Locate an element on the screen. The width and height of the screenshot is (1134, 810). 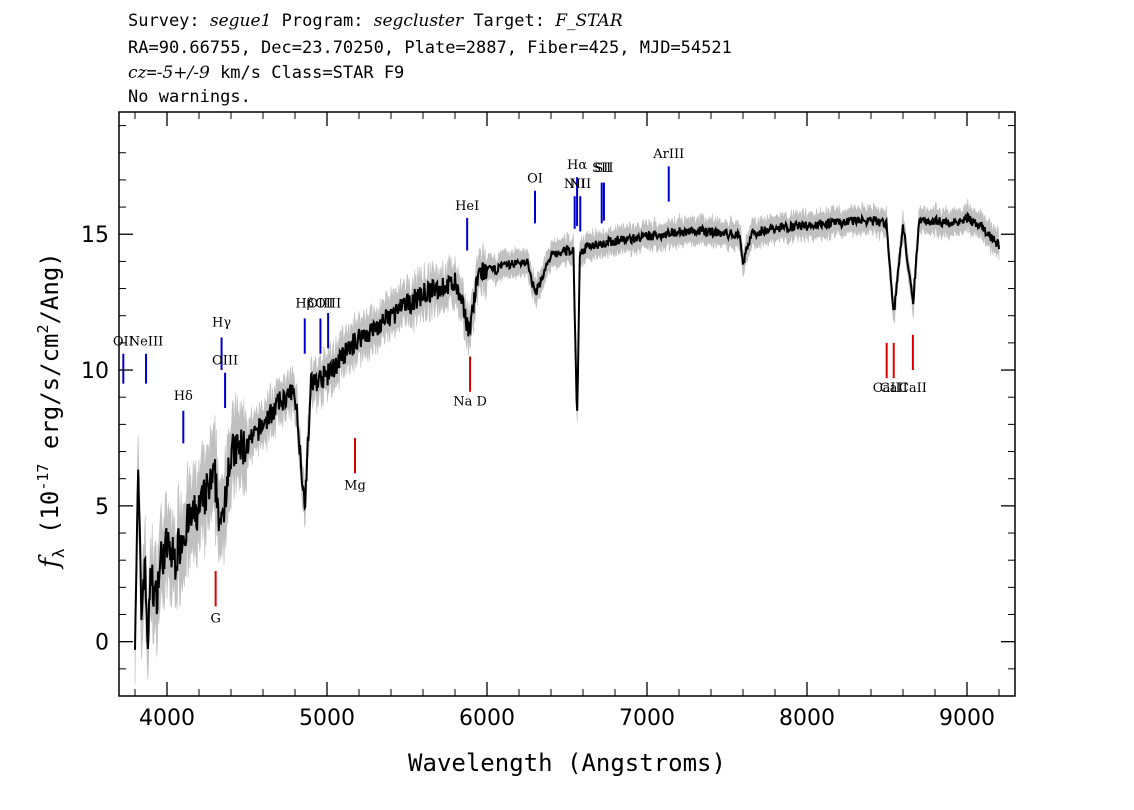
header-line-redshift: cz=-5+/-9 km/s Class=STAR F9 is located at coordinates (266, 73).